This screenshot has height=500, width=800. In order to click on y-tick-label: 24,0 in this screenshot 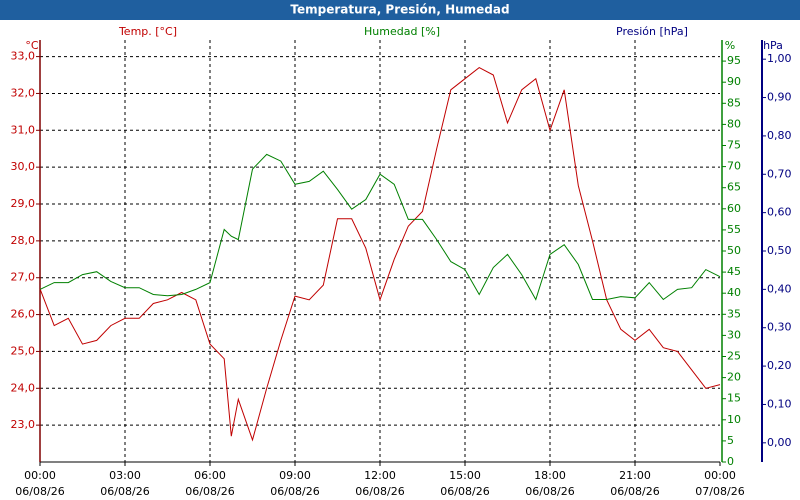, I will do `click(23, 387)`.